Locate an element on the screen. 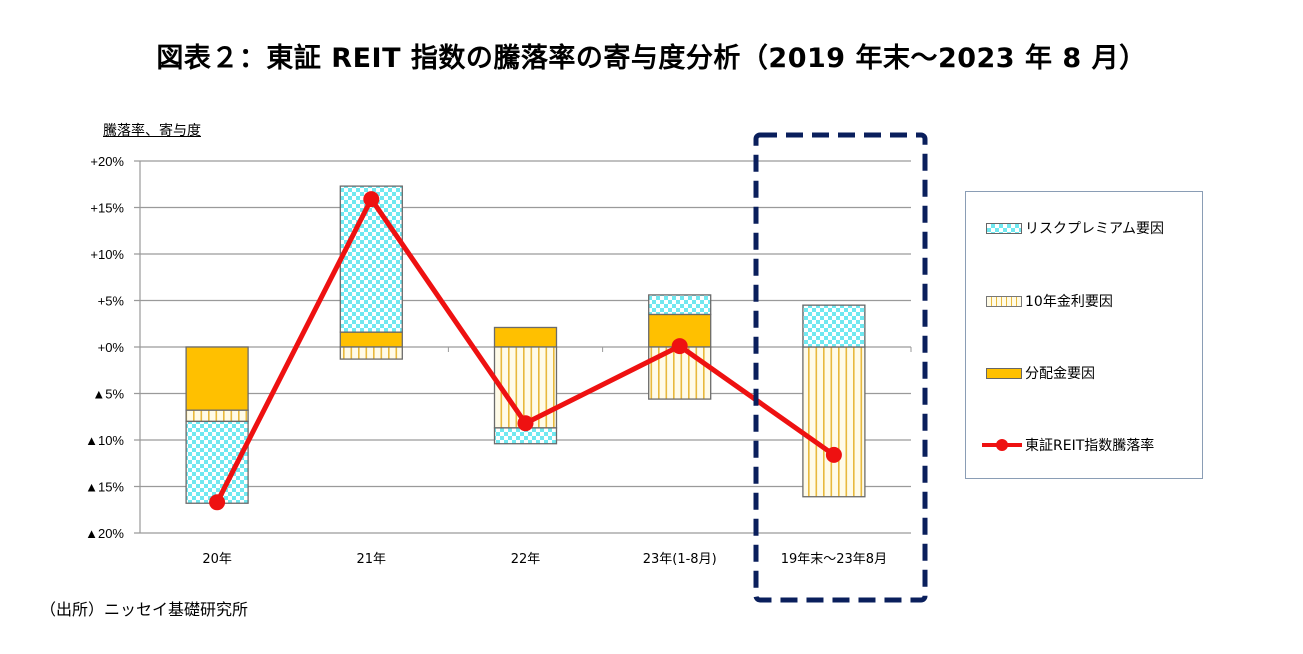 Image resolution: width=1303 pixels, height=654 pixels. legend-item-rate: 10年金利要因 is located at coordinates (1049, 301).